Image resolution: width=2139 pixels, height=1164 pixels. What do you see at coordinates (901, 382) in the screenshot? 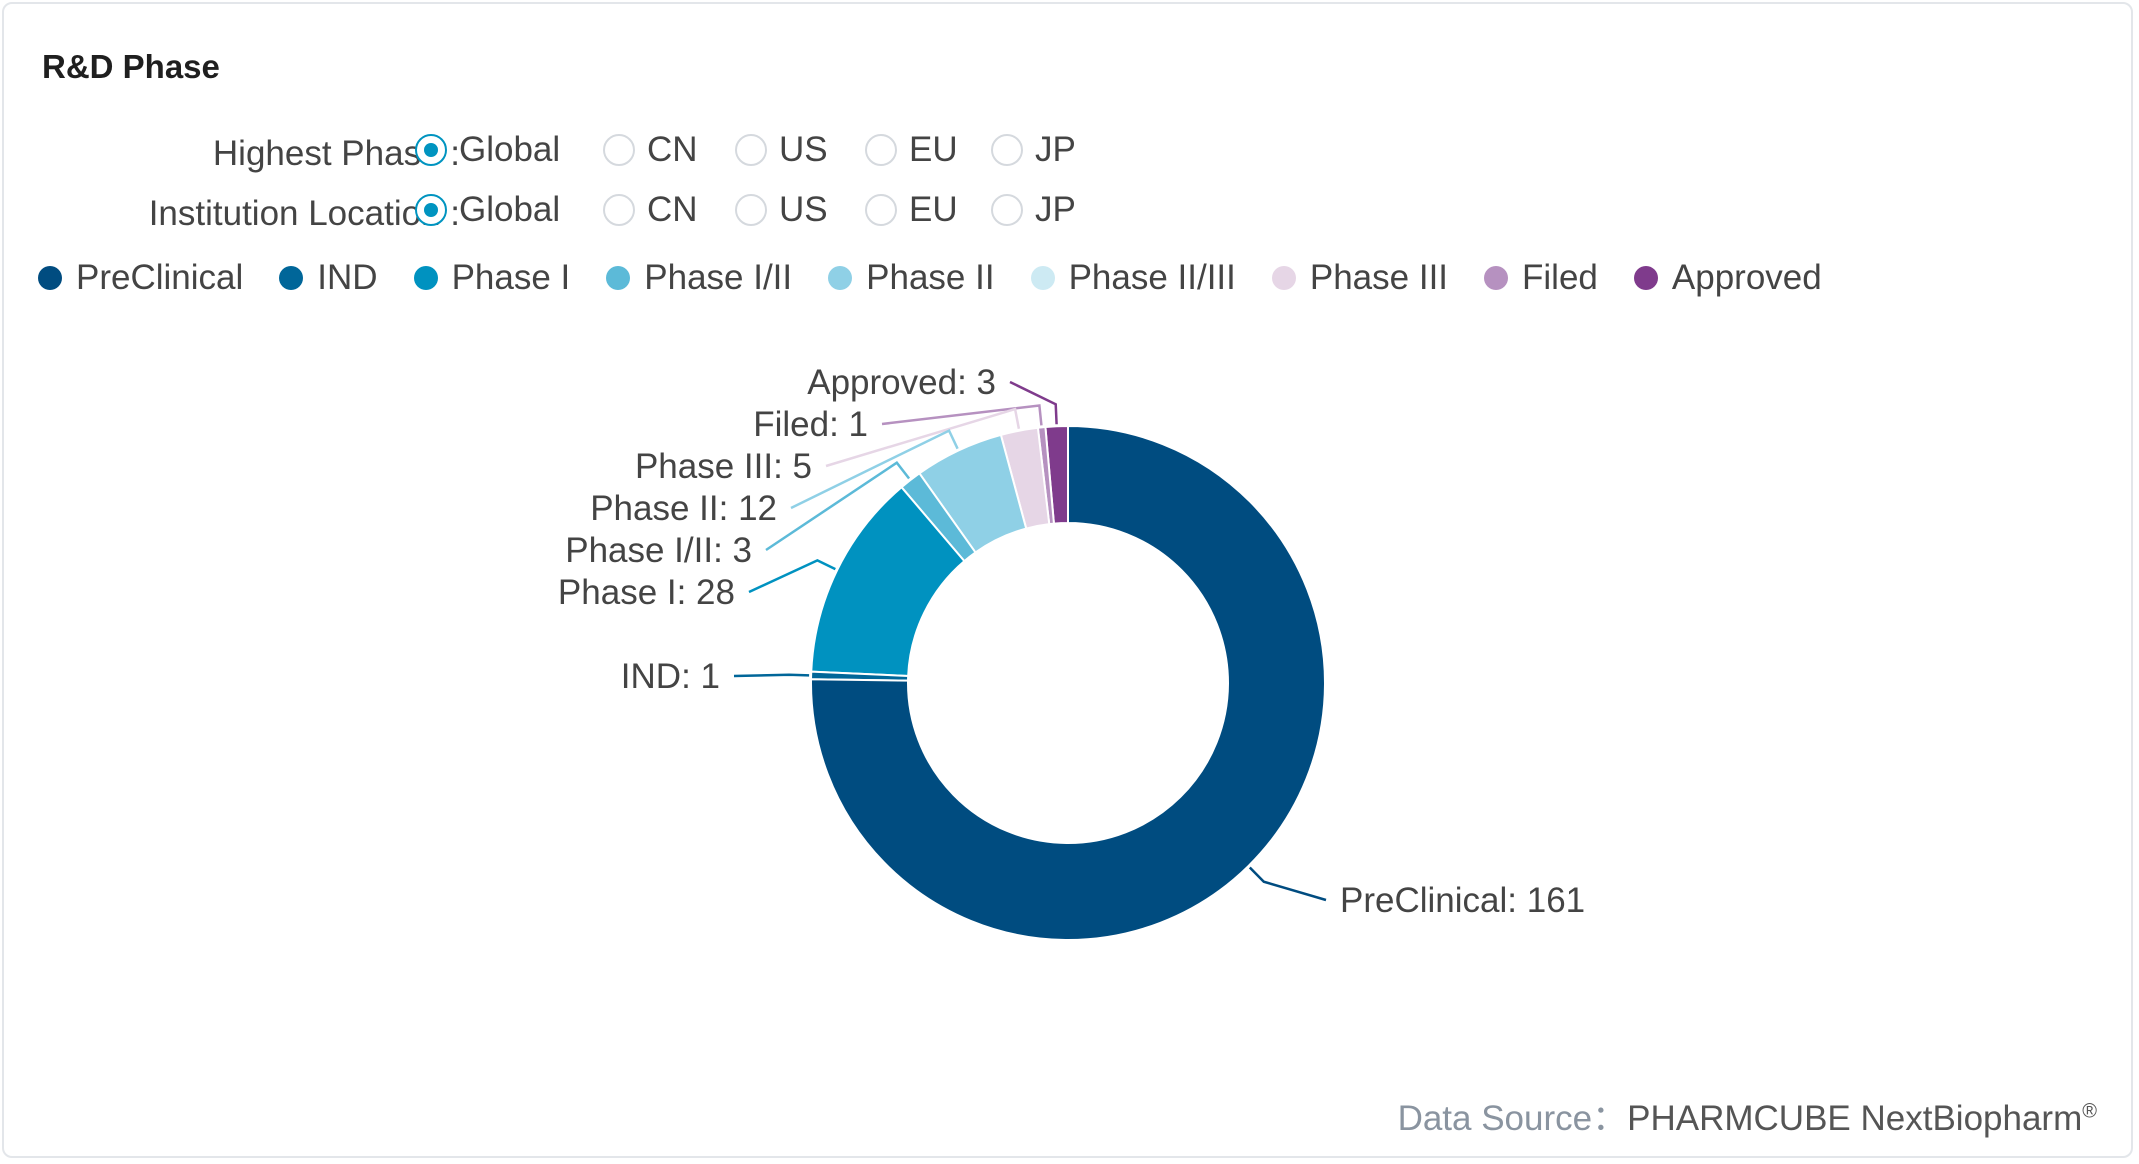
I see `data-label-approved: Approved: 3` at bounding box center [901, 382].